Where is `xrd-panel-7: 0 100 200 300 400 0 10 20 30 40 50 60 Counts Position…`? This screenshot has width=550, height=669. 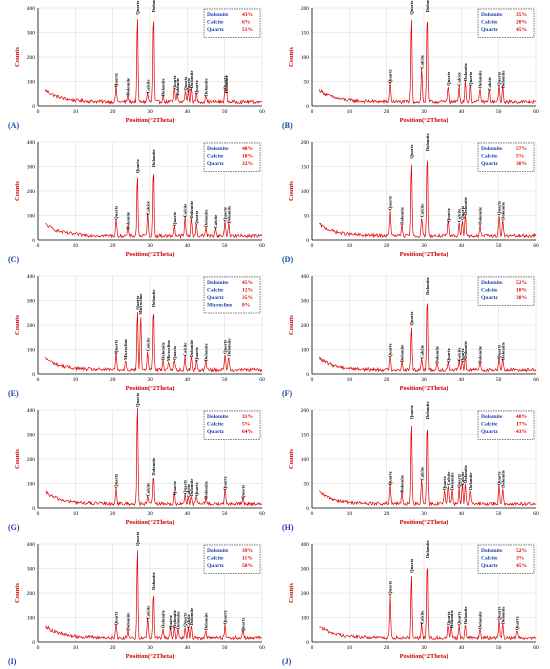
xrd-panel-7: 0 100 200 300 400 0 10 20 30 40 50 60 Counts Position… is located at coordinates (136, 462).